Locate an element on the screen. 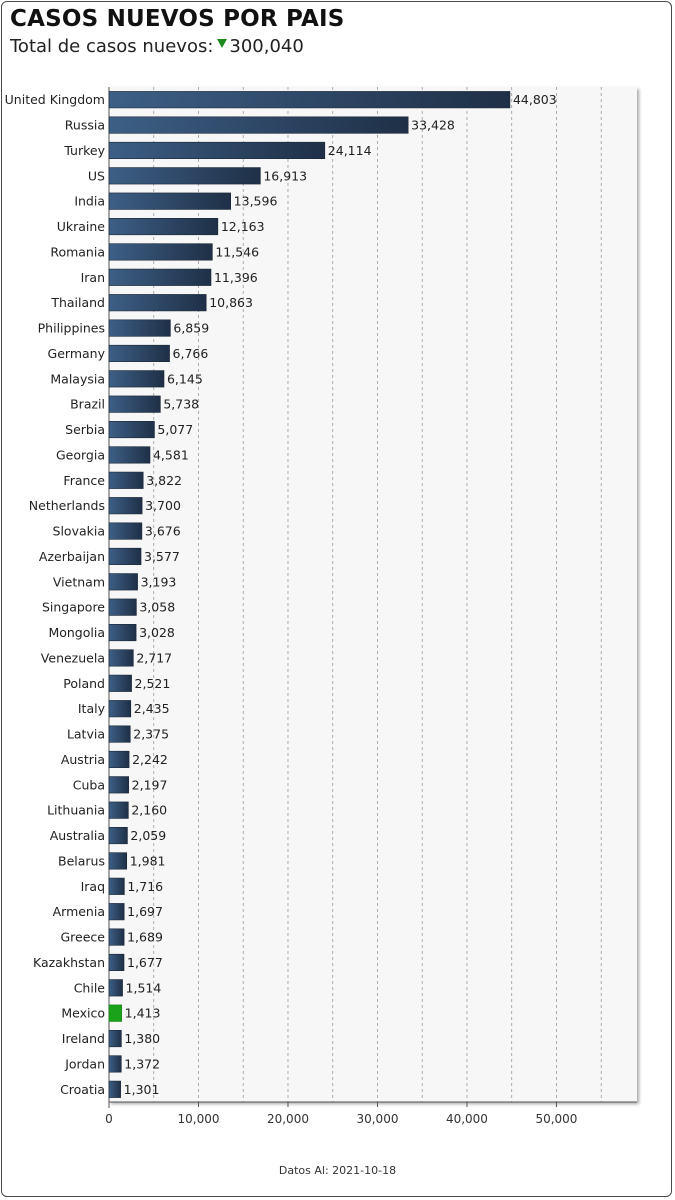 The width and height of the screenshot is (675, 1200). data-label: 11,546 is located at coordinates (237, 251).